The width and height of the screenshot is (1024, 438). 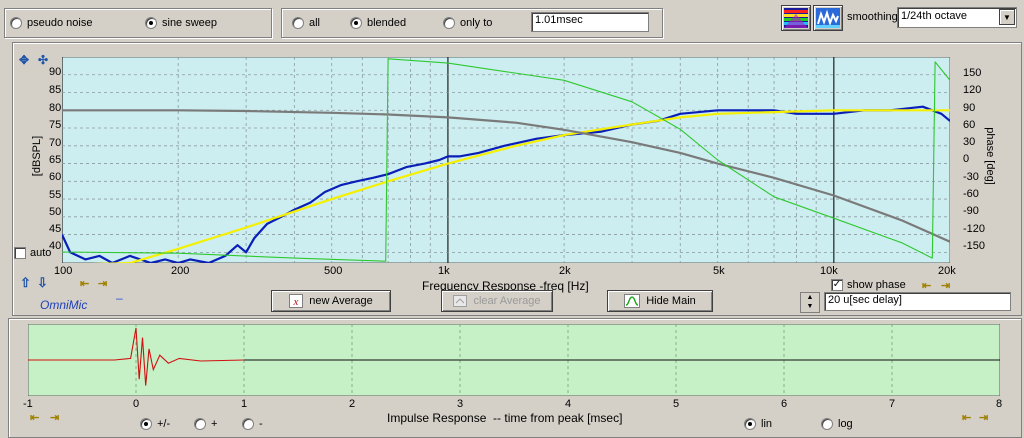 What do you see at coordinates (55, 143) in the screenshot?
I see `y-left-tick: 70` at bounding box center [55, 143].